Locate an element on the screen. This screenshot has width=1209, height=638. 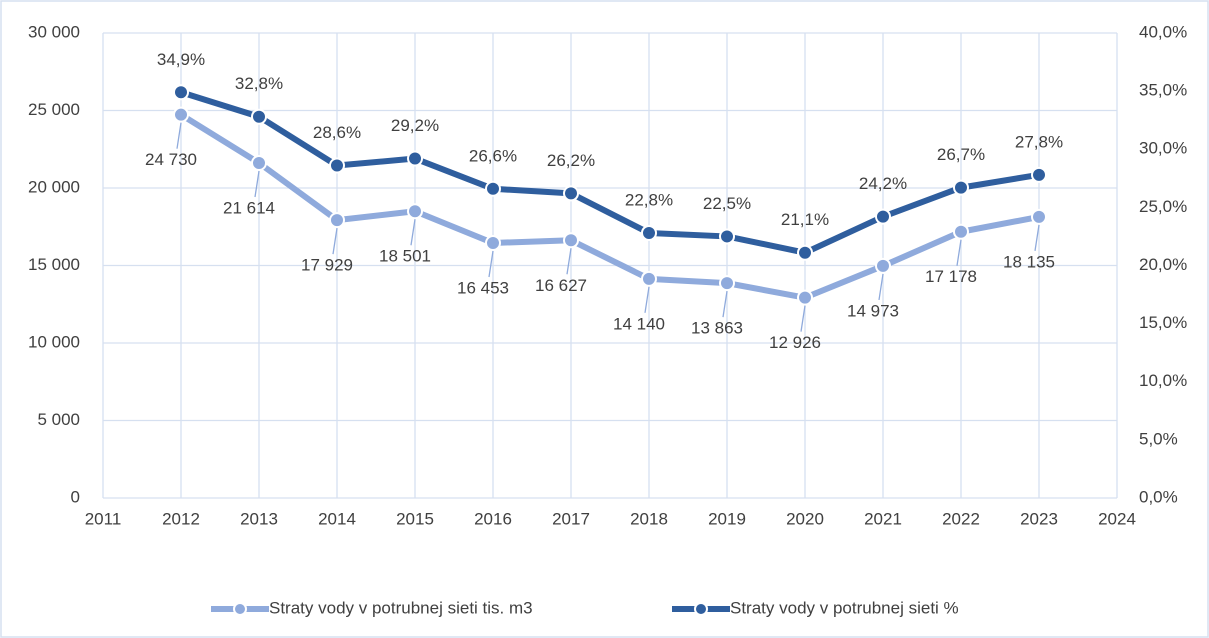
data-label: 17 178 is located at coordinates (951, 276).